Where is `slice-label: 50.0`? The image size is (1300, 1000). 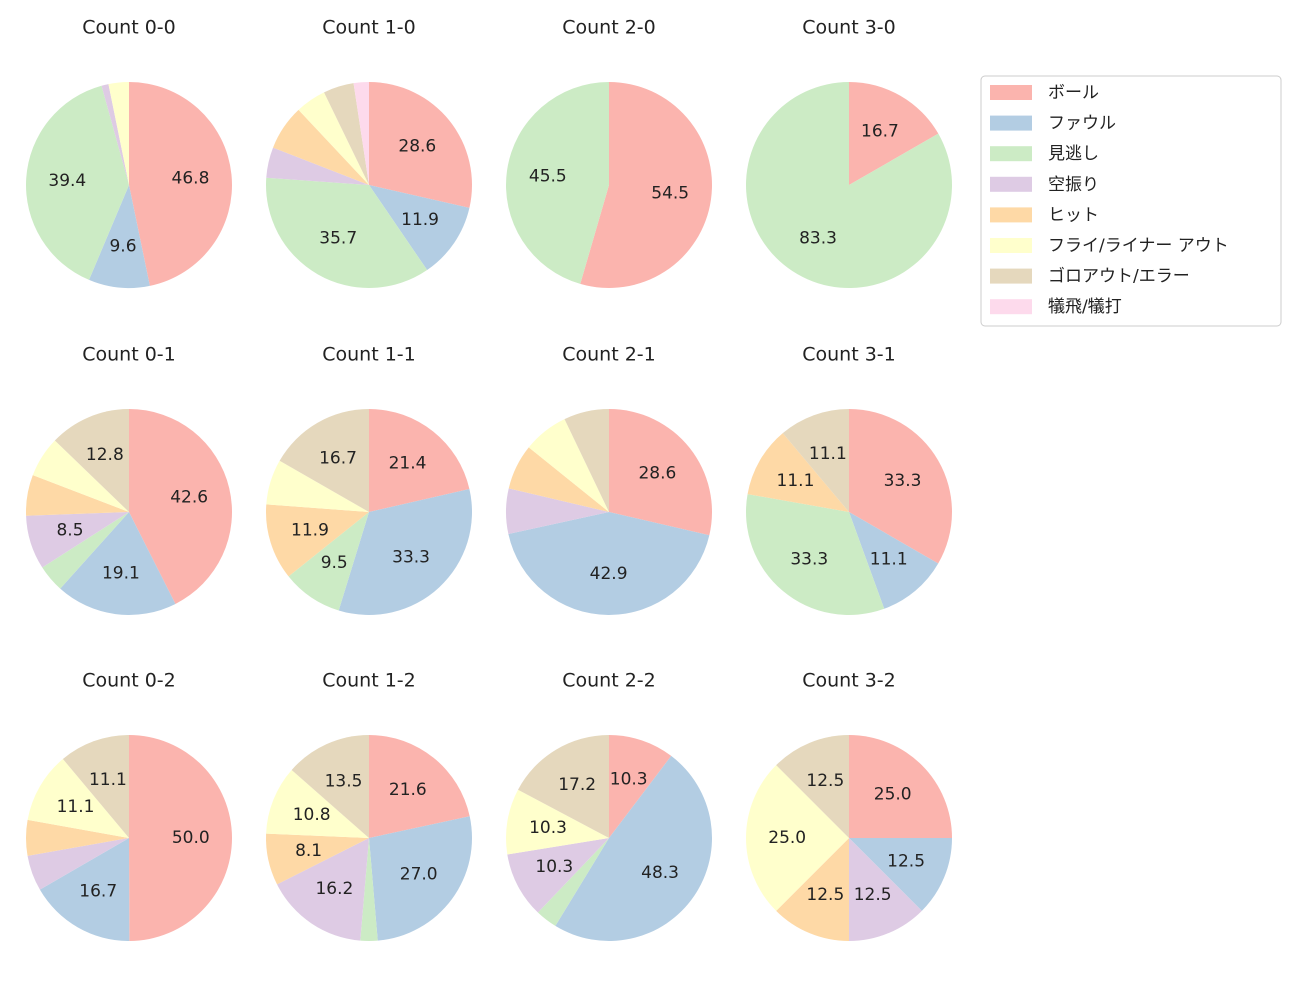
slice-label: 50.0 is located at coordinates (191, 838).